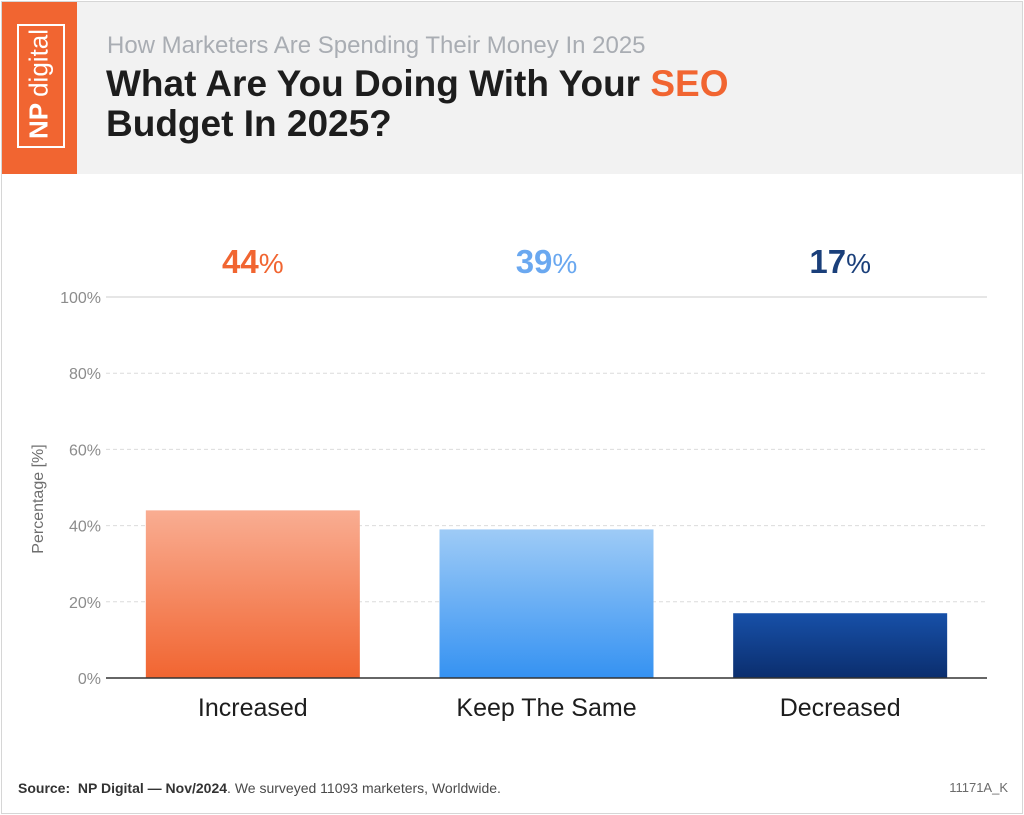 The height and width of the screenshot is (815, 1024). What do you see at coordinates (80, 298) in the screenshot?
I see `y-tick-label: 100%` at bounding box center [80, 298].